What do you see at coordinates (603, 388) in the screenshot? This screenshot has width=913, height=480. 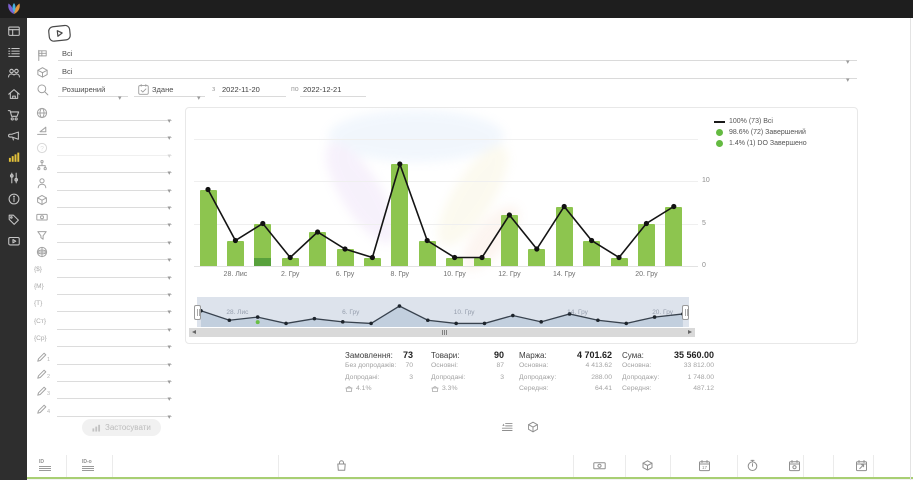 I see `stat-sub-value: 64.41` at bounding box center [603, 388].